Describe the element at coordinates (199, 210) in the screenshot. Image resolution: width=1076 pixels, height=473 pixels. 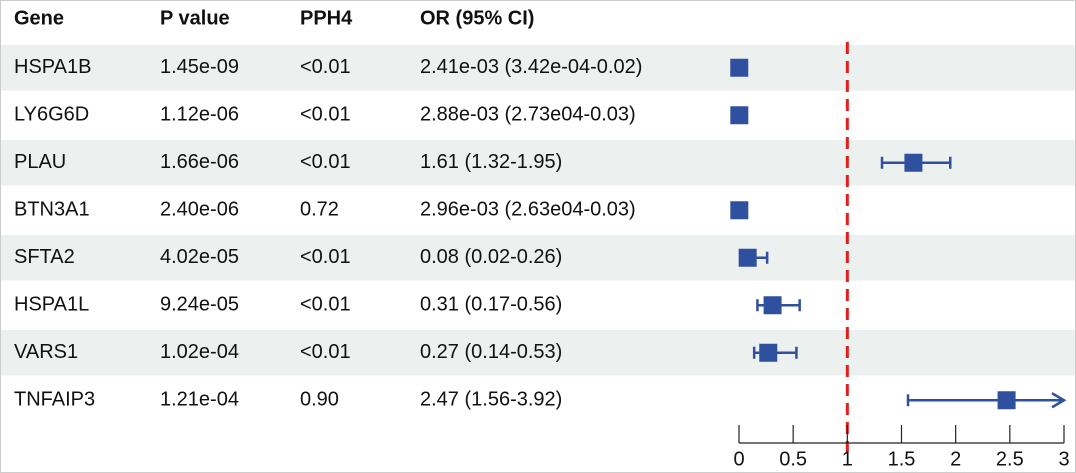
I see `cell: 2.40e-06` at that location.